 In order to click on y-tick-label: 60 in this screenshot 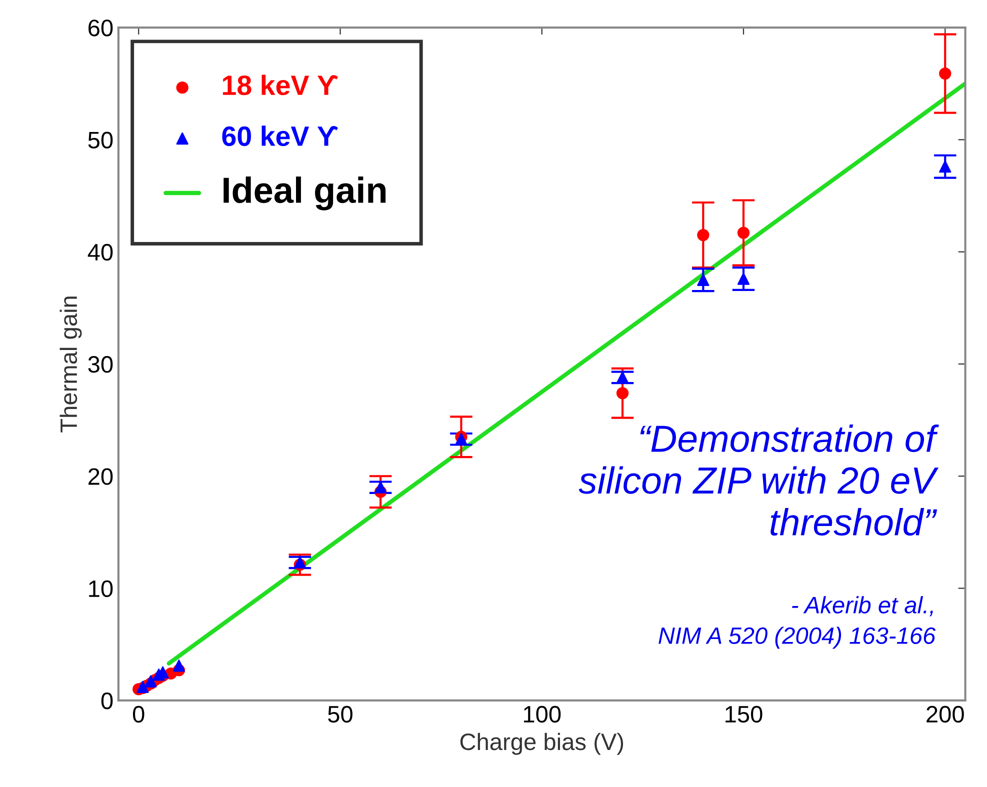, I will do `click(100, 28)`.